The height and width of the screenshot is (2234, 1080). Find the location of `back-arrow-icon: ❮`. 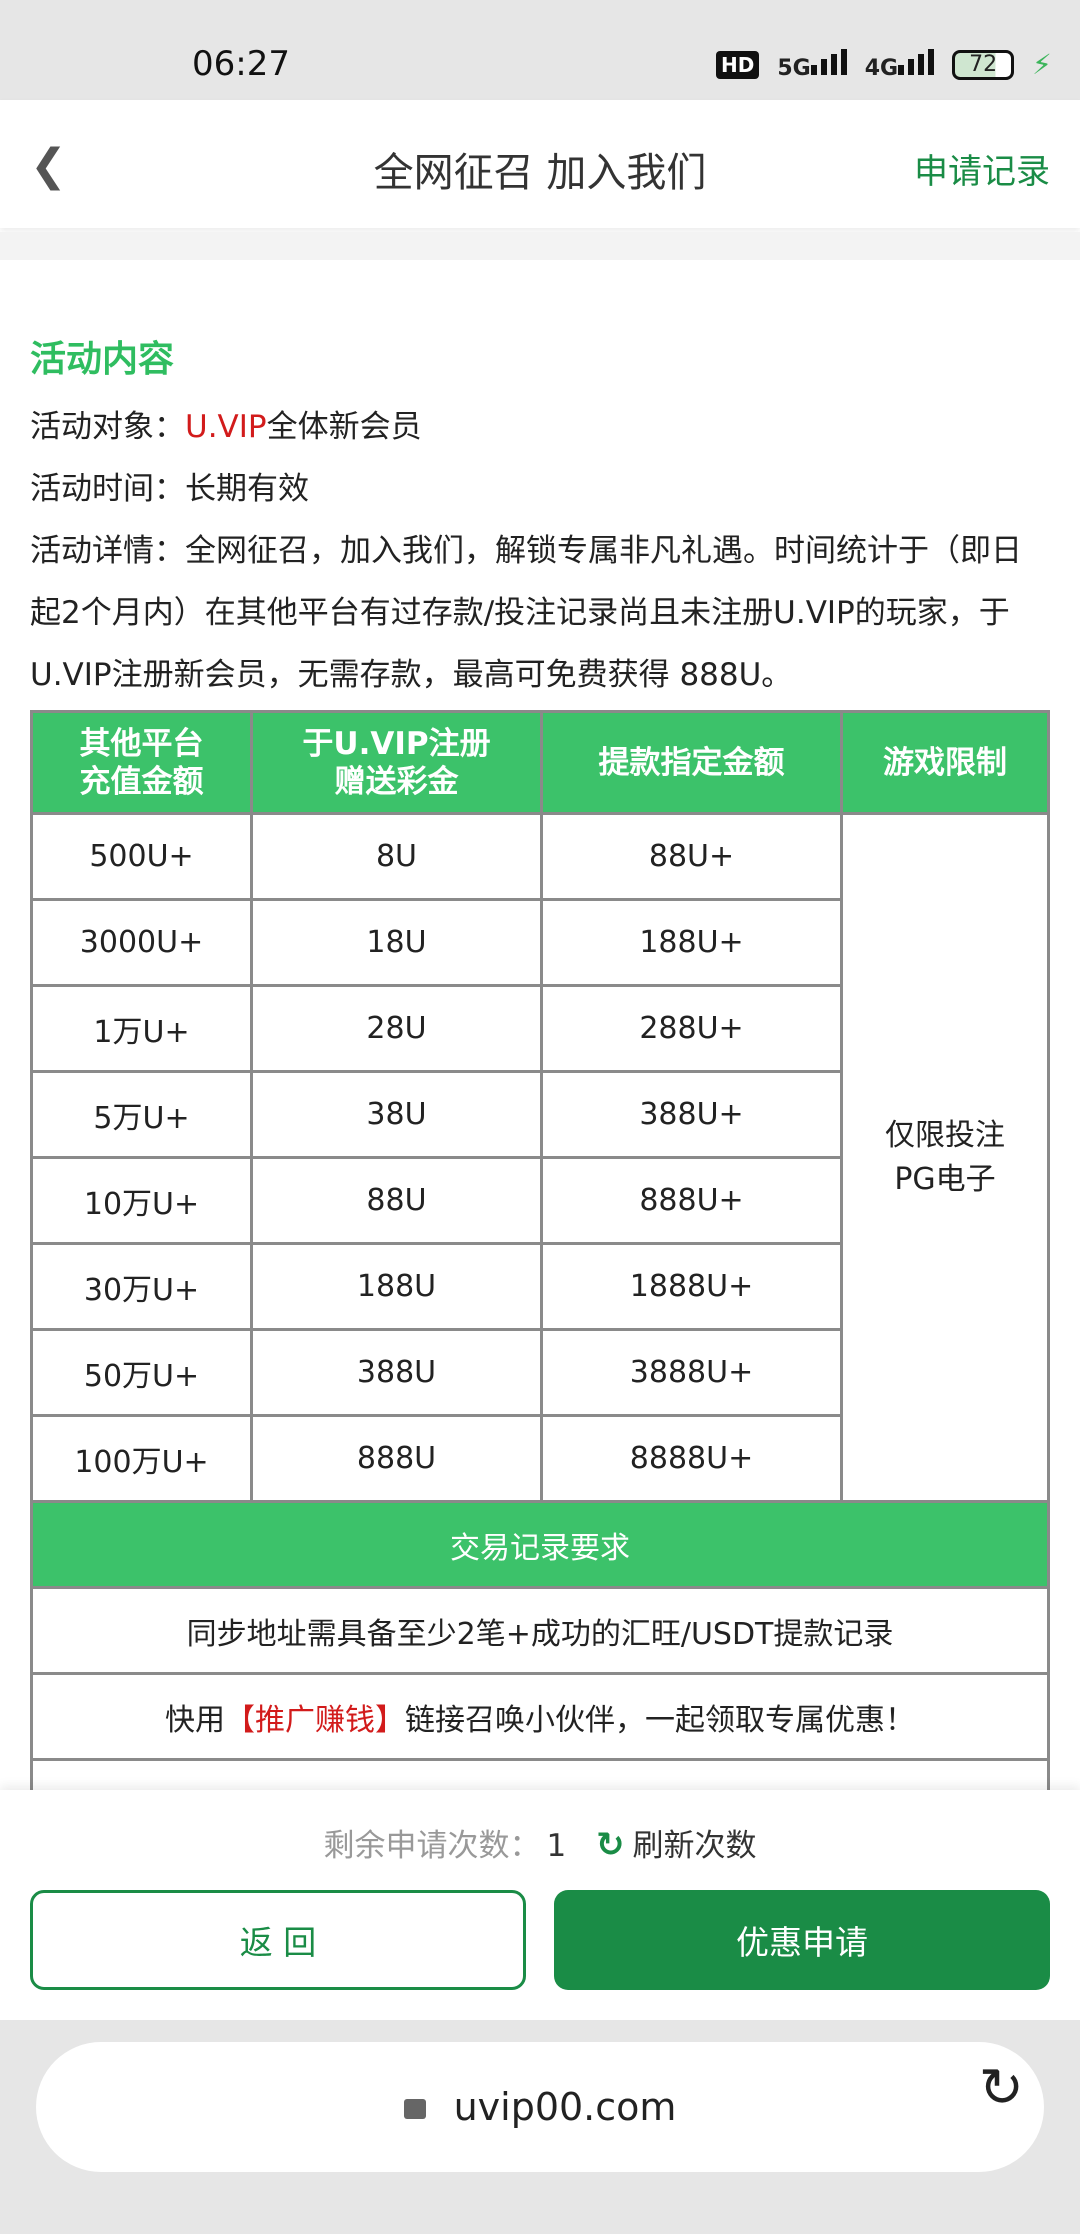

back-arrow-icon: ❮ is located at coordinates (48, 165).